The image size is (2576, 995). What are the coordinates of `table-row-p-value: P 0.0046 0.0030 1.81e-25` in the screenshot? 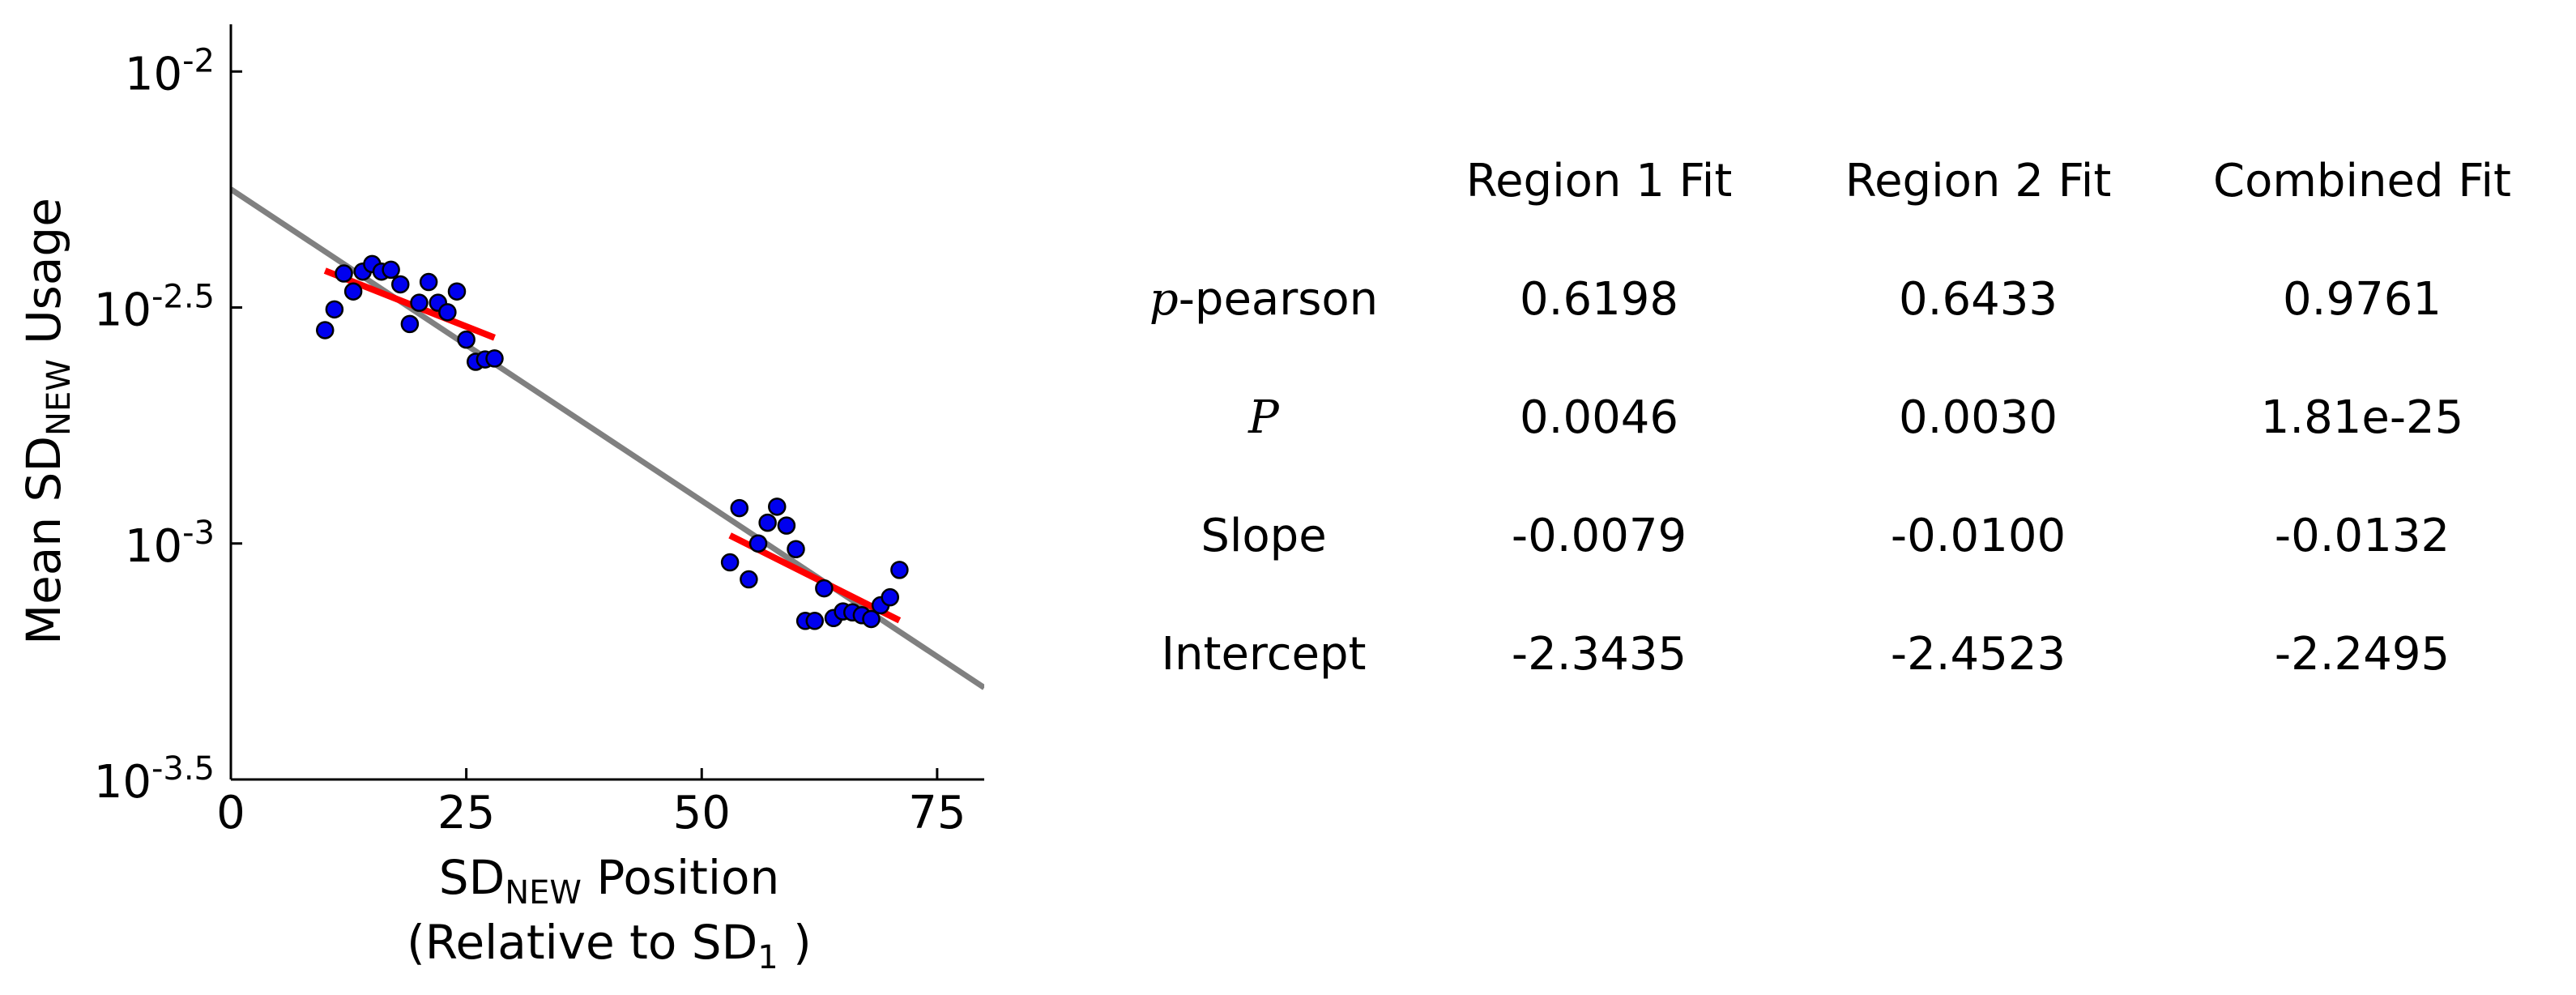 It's located at (1838, 417).